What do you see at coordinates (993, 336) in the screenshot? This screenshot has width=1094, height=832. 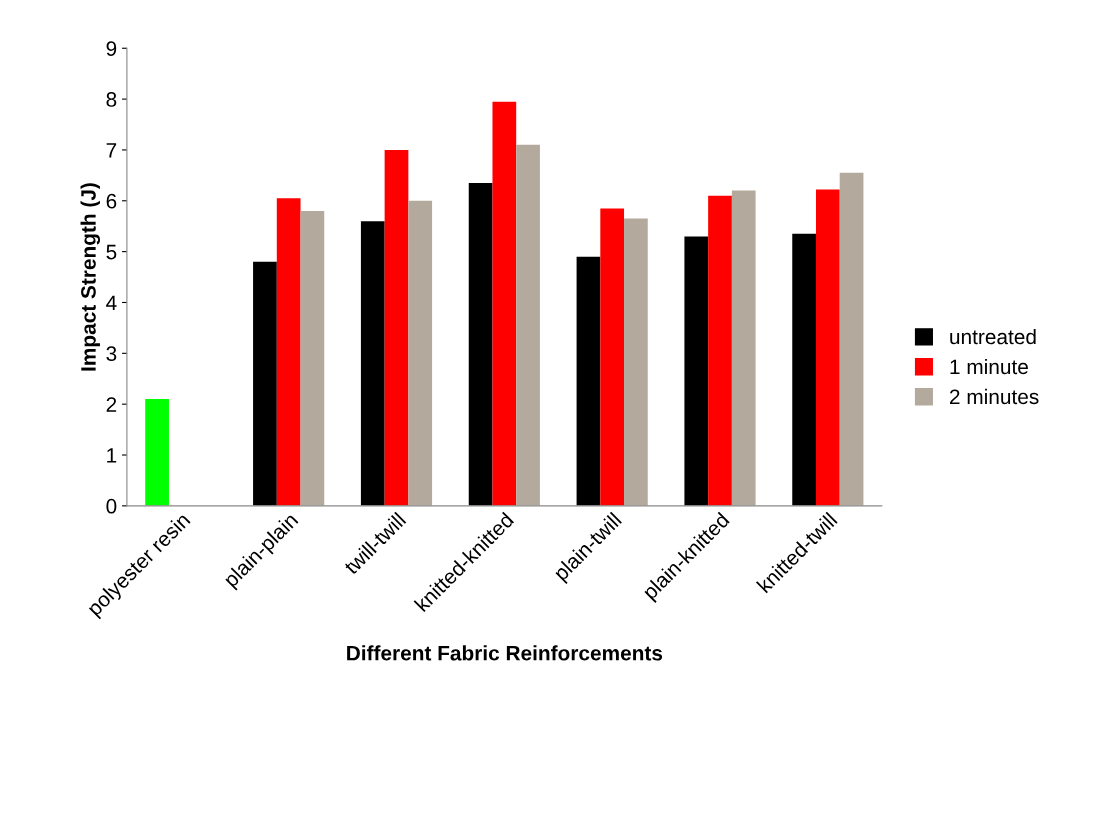 I see `legend-label: untreated` at bounding box center [993, 336].